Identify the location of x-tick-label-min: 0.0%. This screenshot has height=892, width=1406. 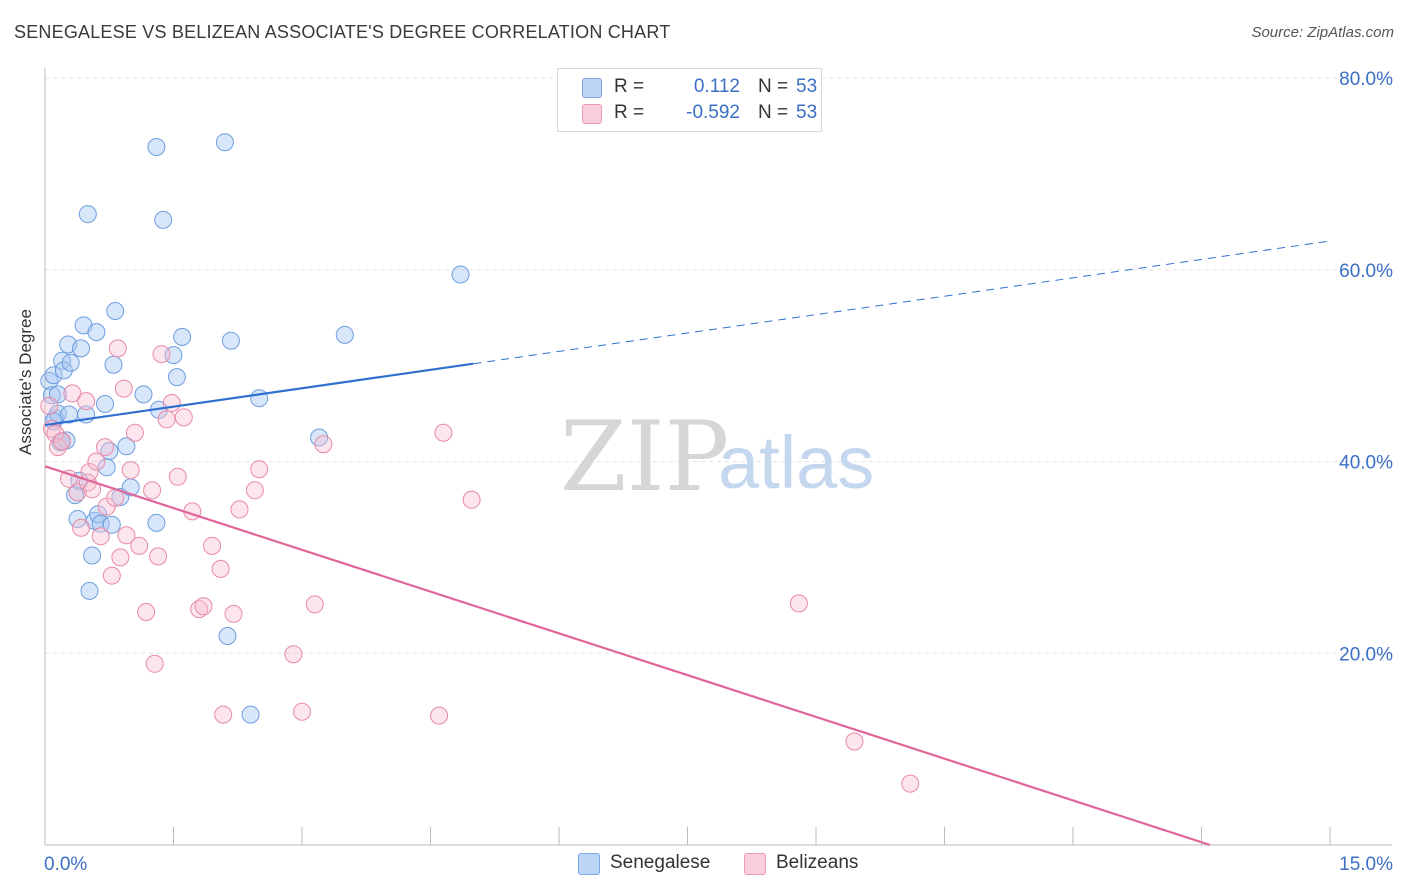
(65, 864).